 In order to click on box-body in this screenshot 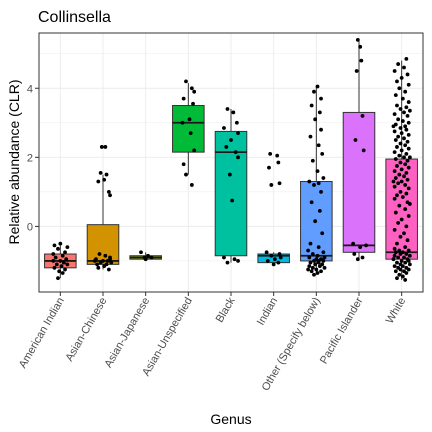, I will do `click(188, 129)`.